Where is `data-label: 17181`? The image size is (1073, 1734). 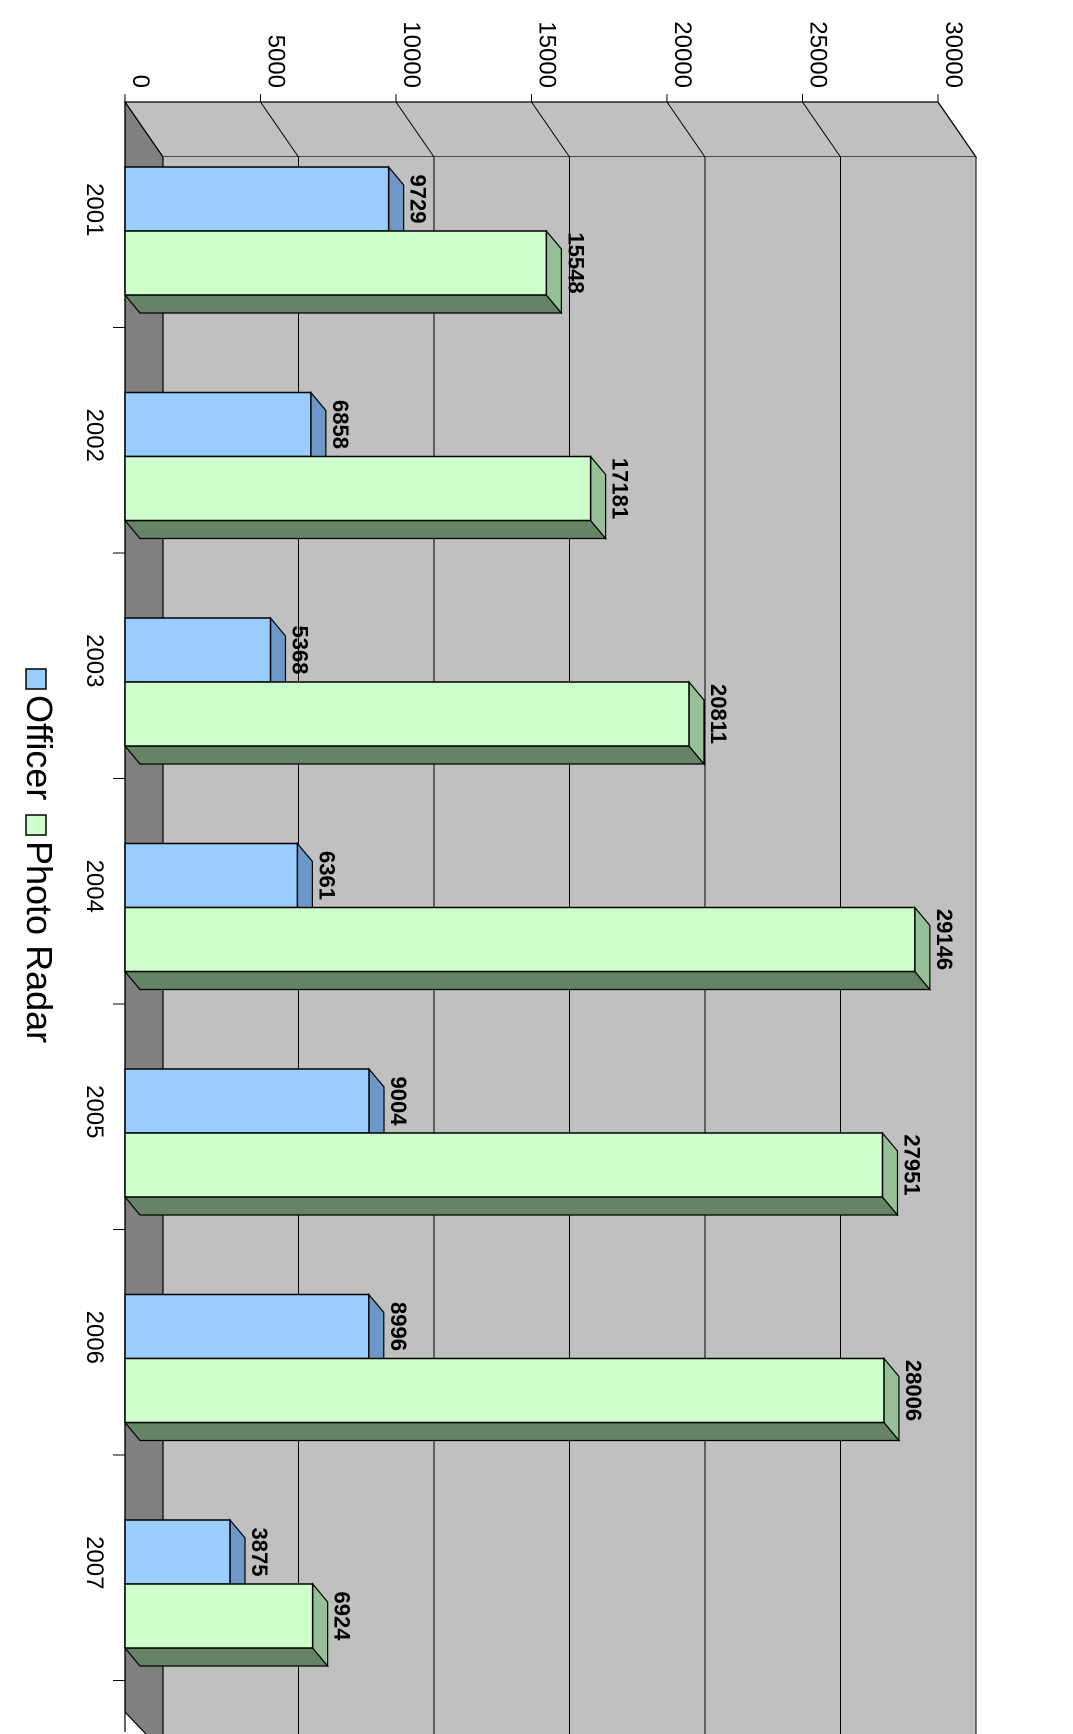
data-label: 17181 is located at coordinates (620, 488).